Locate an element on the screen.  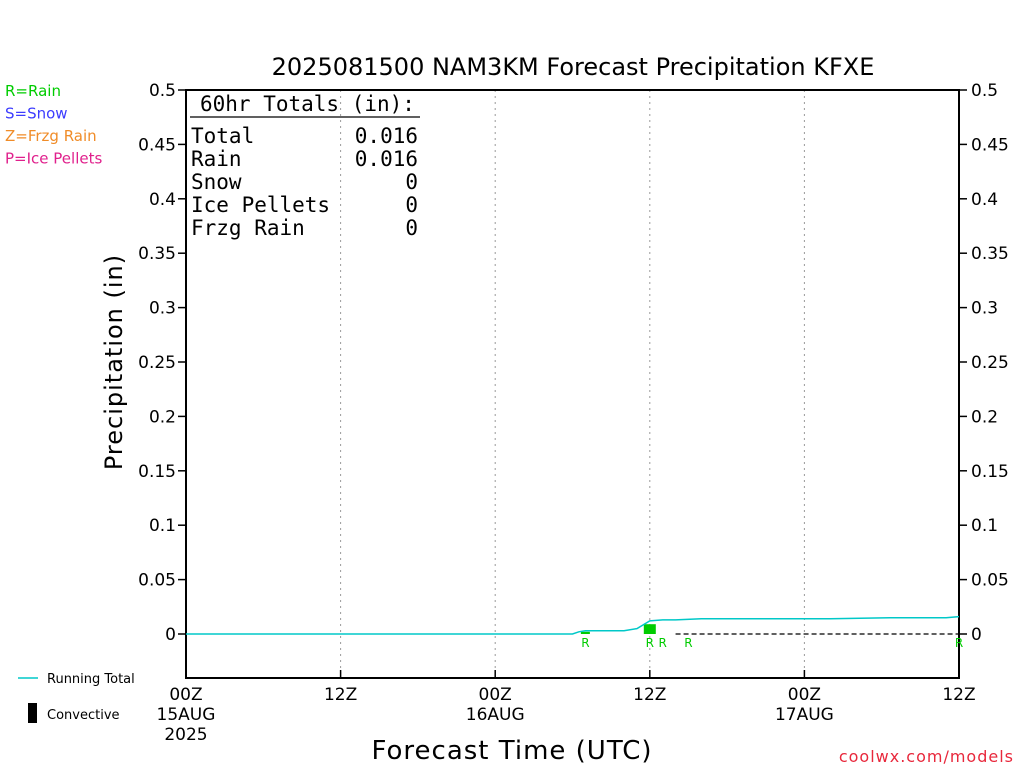
credit-text: coolwx.com/models is located at coordinates (926, 756).